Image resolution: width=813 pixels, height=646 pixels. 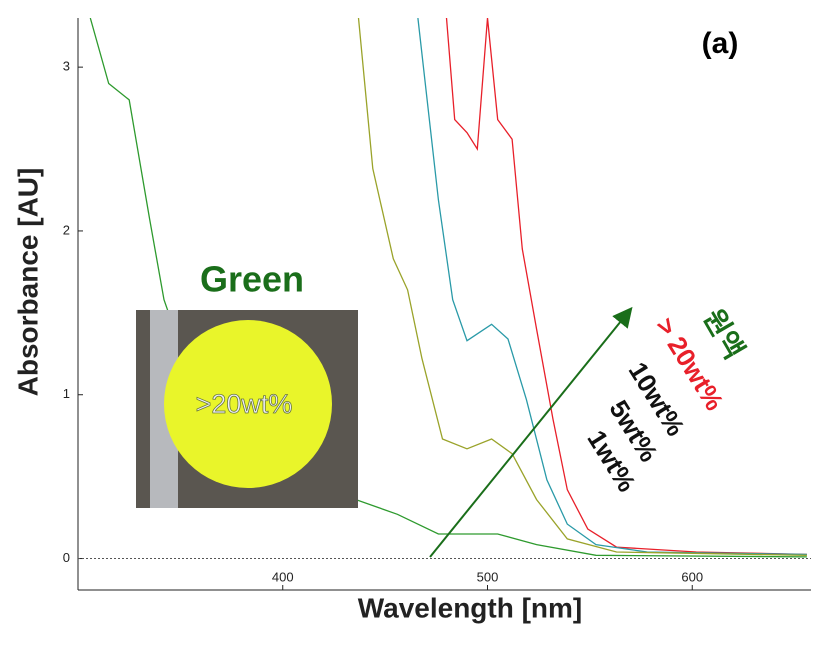 I want to click on extra-label: 원액, so click(x=724, y=334).